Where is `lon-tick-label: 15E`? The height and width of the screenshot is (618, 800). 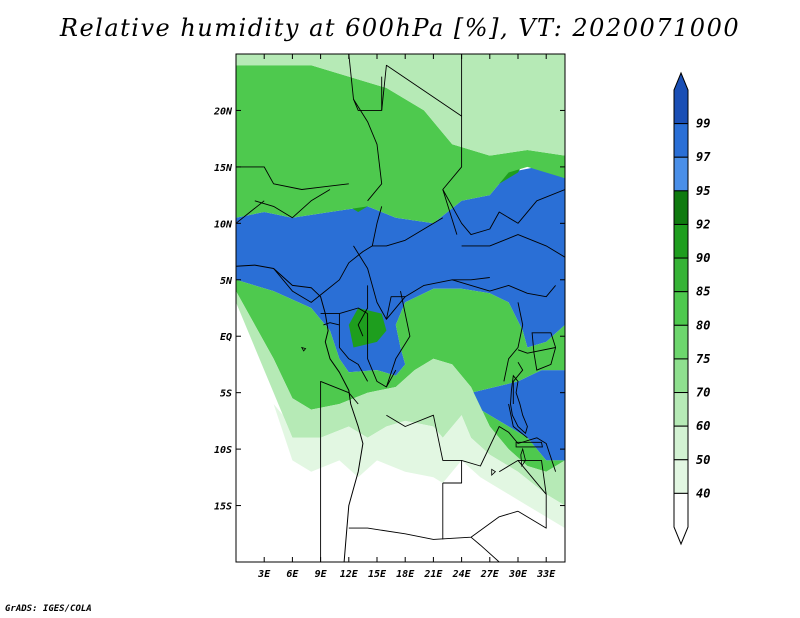 lon-tick-label: 15E is located at coordinates (377, 574).